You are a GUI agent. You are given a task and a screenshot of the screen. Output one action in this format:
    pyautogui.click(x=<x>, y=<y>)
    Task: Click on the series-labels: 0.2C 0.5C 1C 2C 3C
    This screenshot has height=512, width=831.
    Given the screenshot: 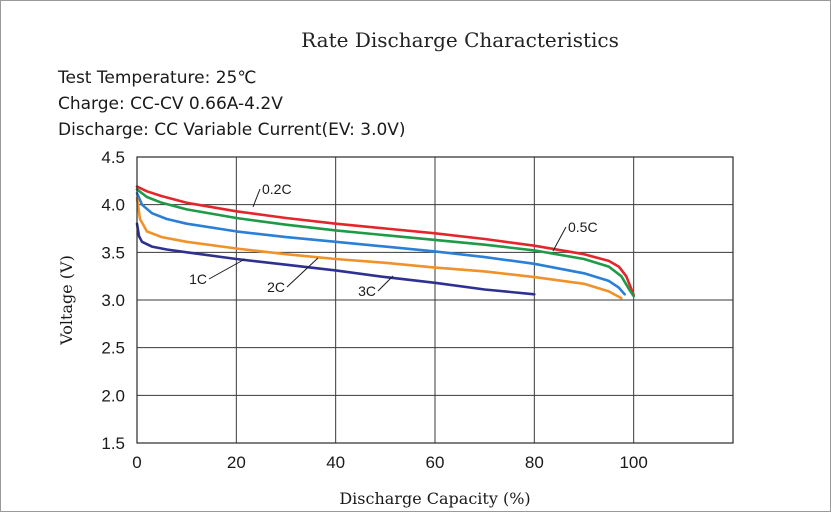 What is the action you would take?
    pyautogui.click(x=393, y=240)
    